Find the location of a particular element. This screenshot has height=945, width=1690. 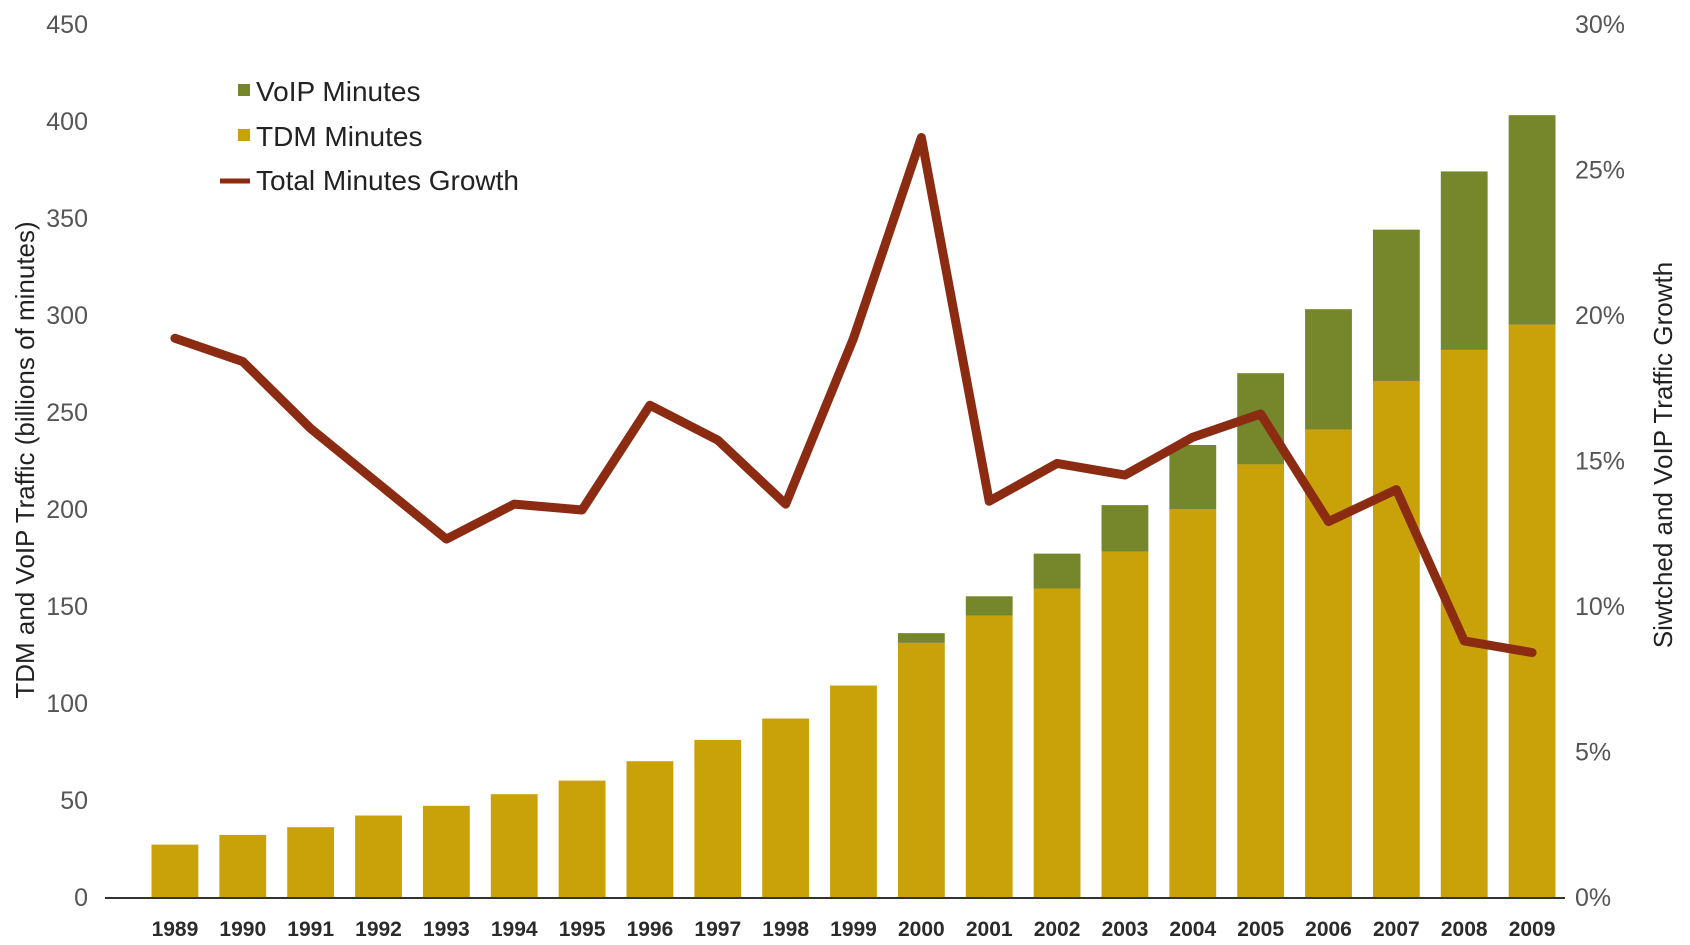

y2-tick-label: 0% is located at coordinates (1593, 898).